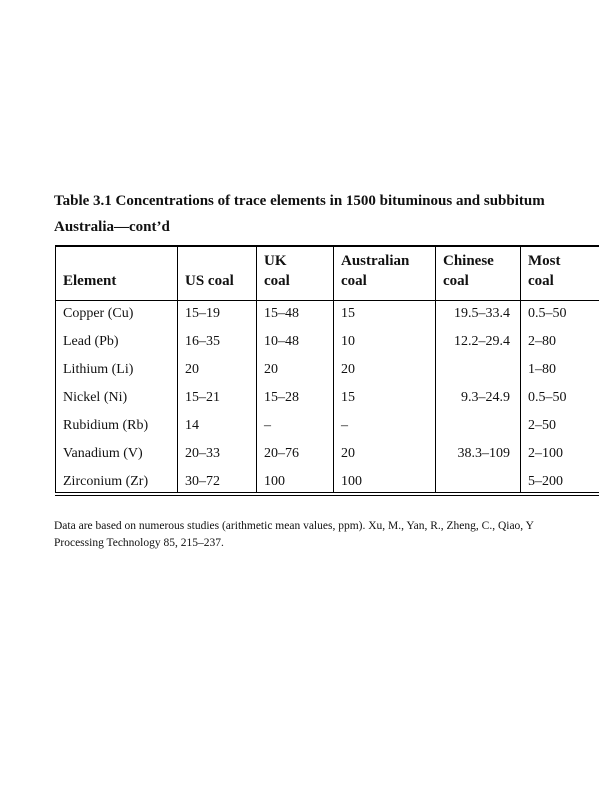  Describe the element at coordinates (90, 281) in the screenshot. I see `column-header: Element` at that location.